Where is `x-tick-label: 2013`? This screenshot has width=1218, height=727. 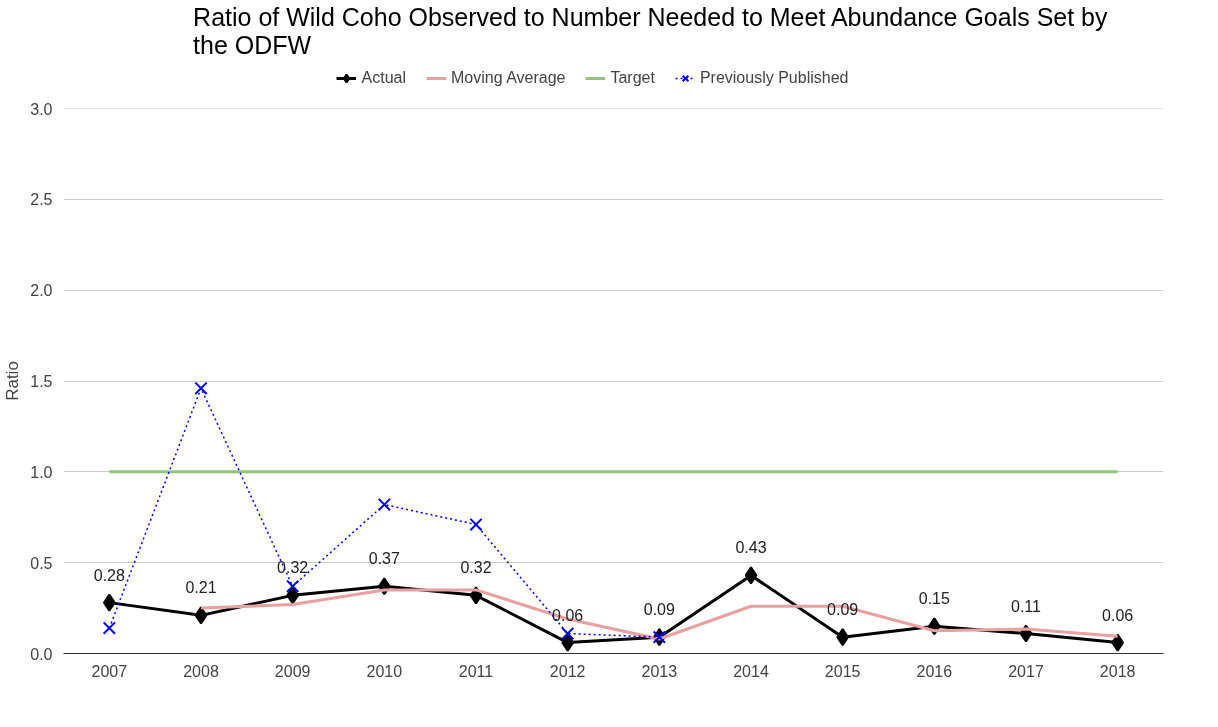 x-tick-label: 2013 is located at coordinates (659, 671).